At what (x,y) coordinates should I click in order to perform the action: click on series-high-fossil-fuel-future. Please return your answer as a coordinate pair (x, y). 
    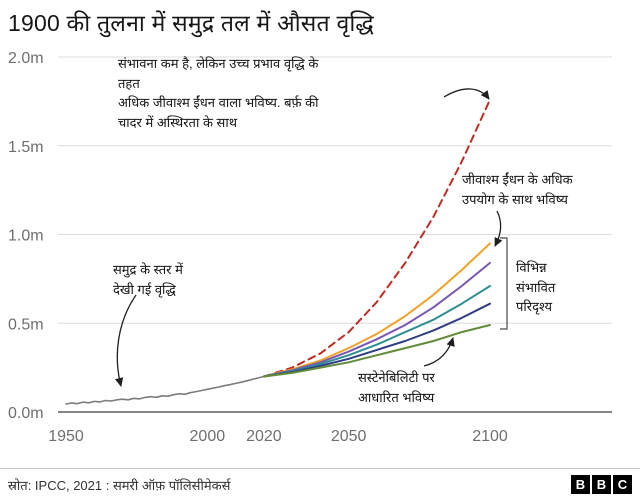
    Looking at the image, I should click on (376, 310).